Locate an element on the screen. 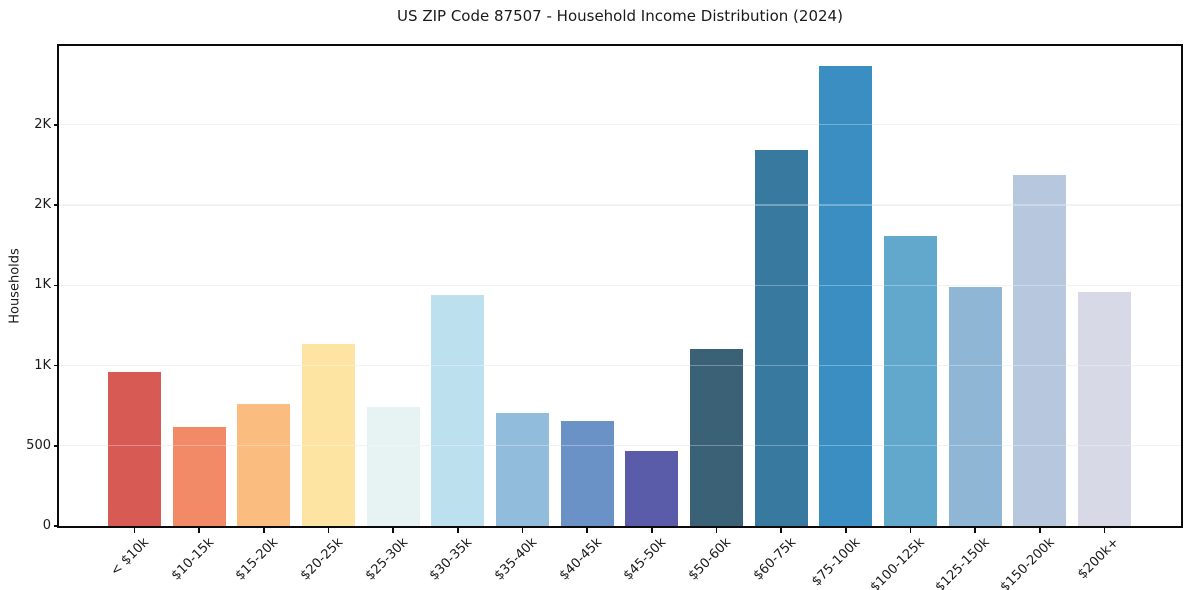  x-axis-tick-label: $10-15k is located at coordinates (192, 559).